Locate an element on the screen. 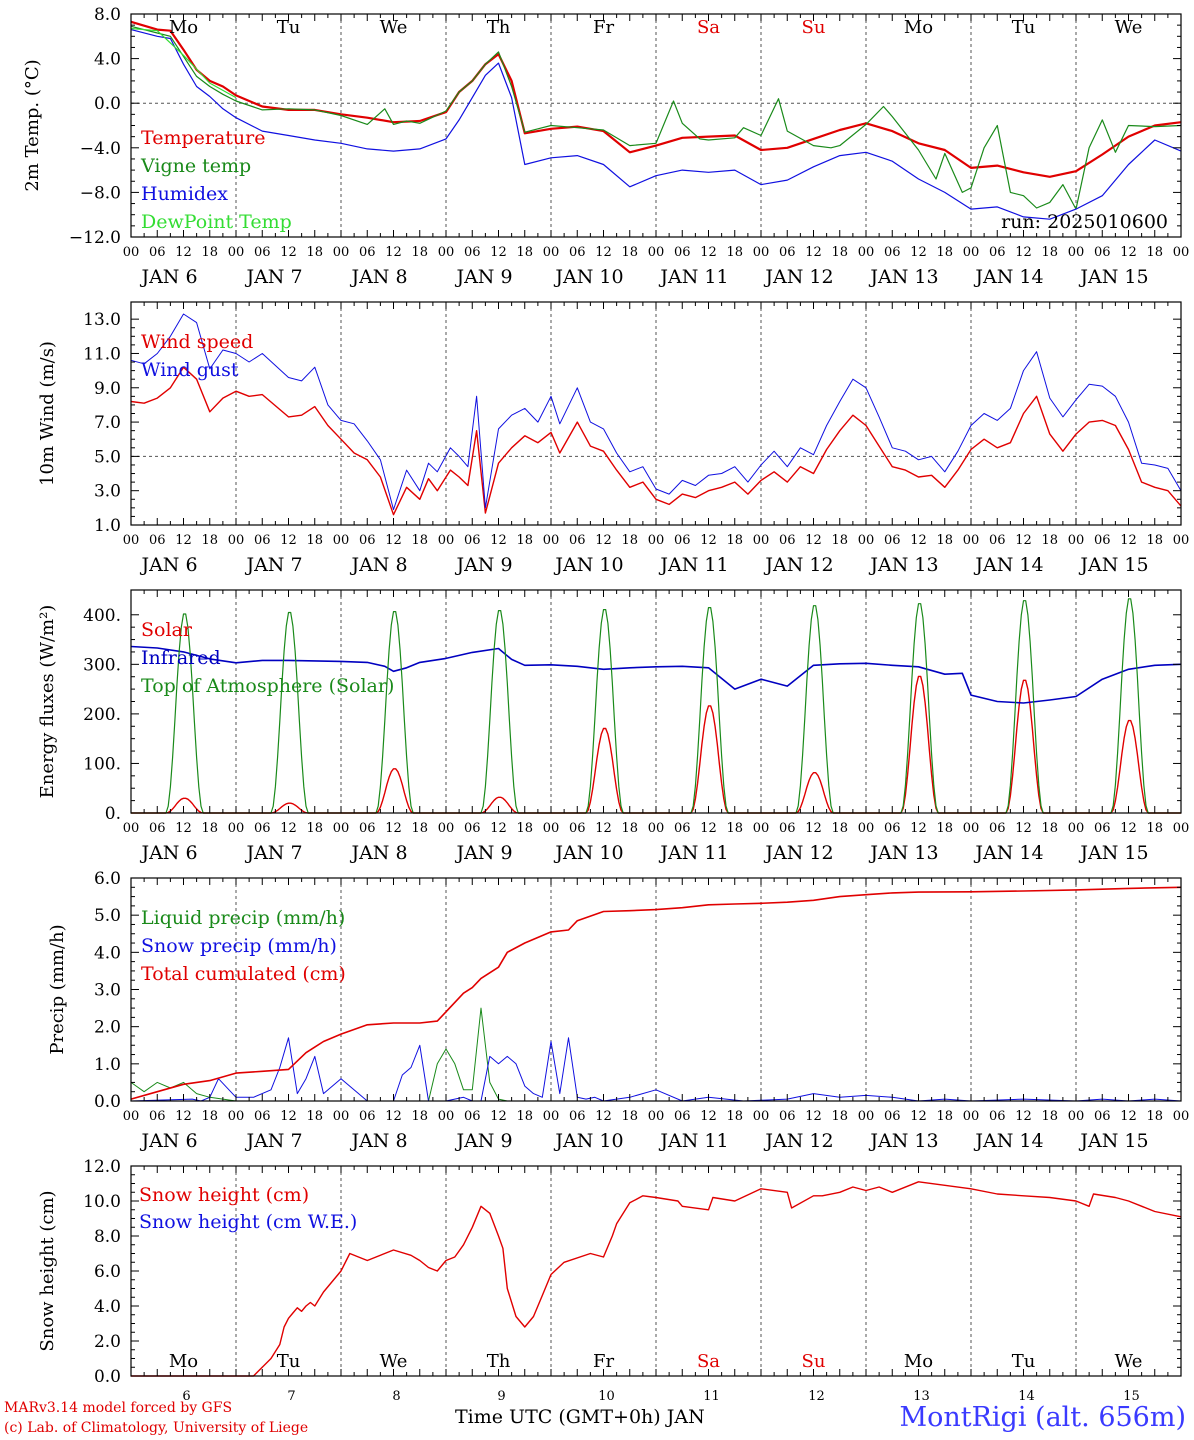 The image size is (1194, 1440). y-tick-label: 400. is located at coordinates (102, 616).